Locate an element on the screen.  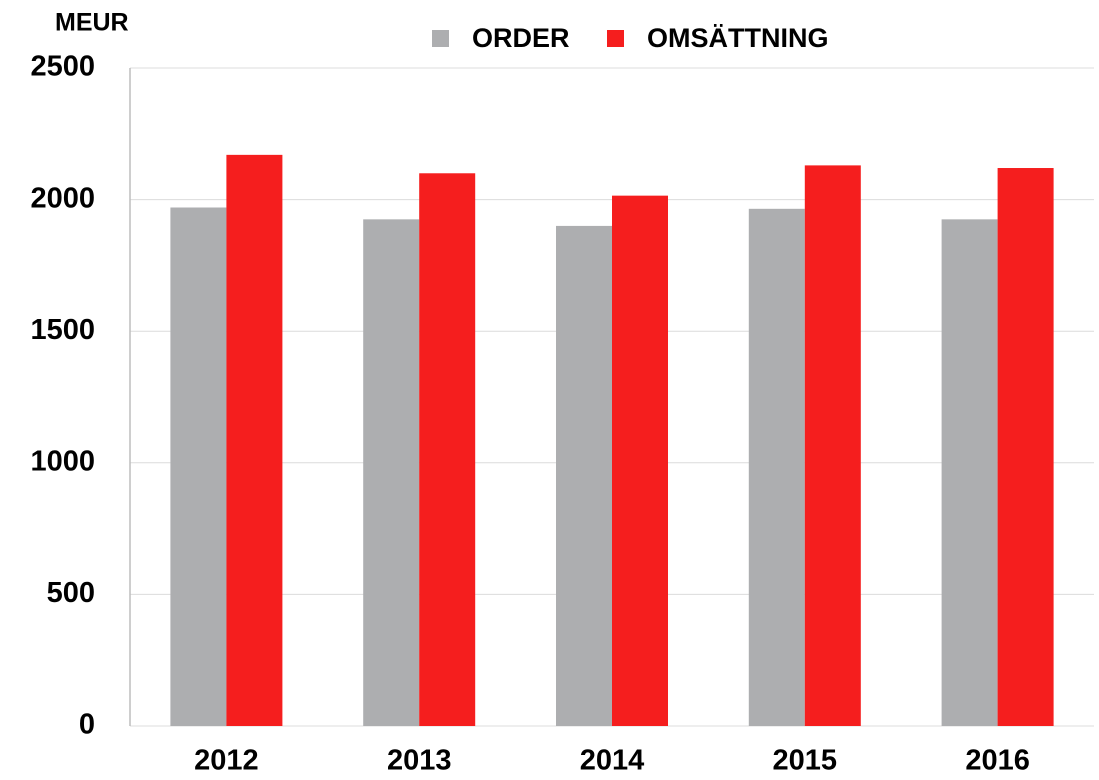
legend-label: ORDER is located at coordinates (521, 38).